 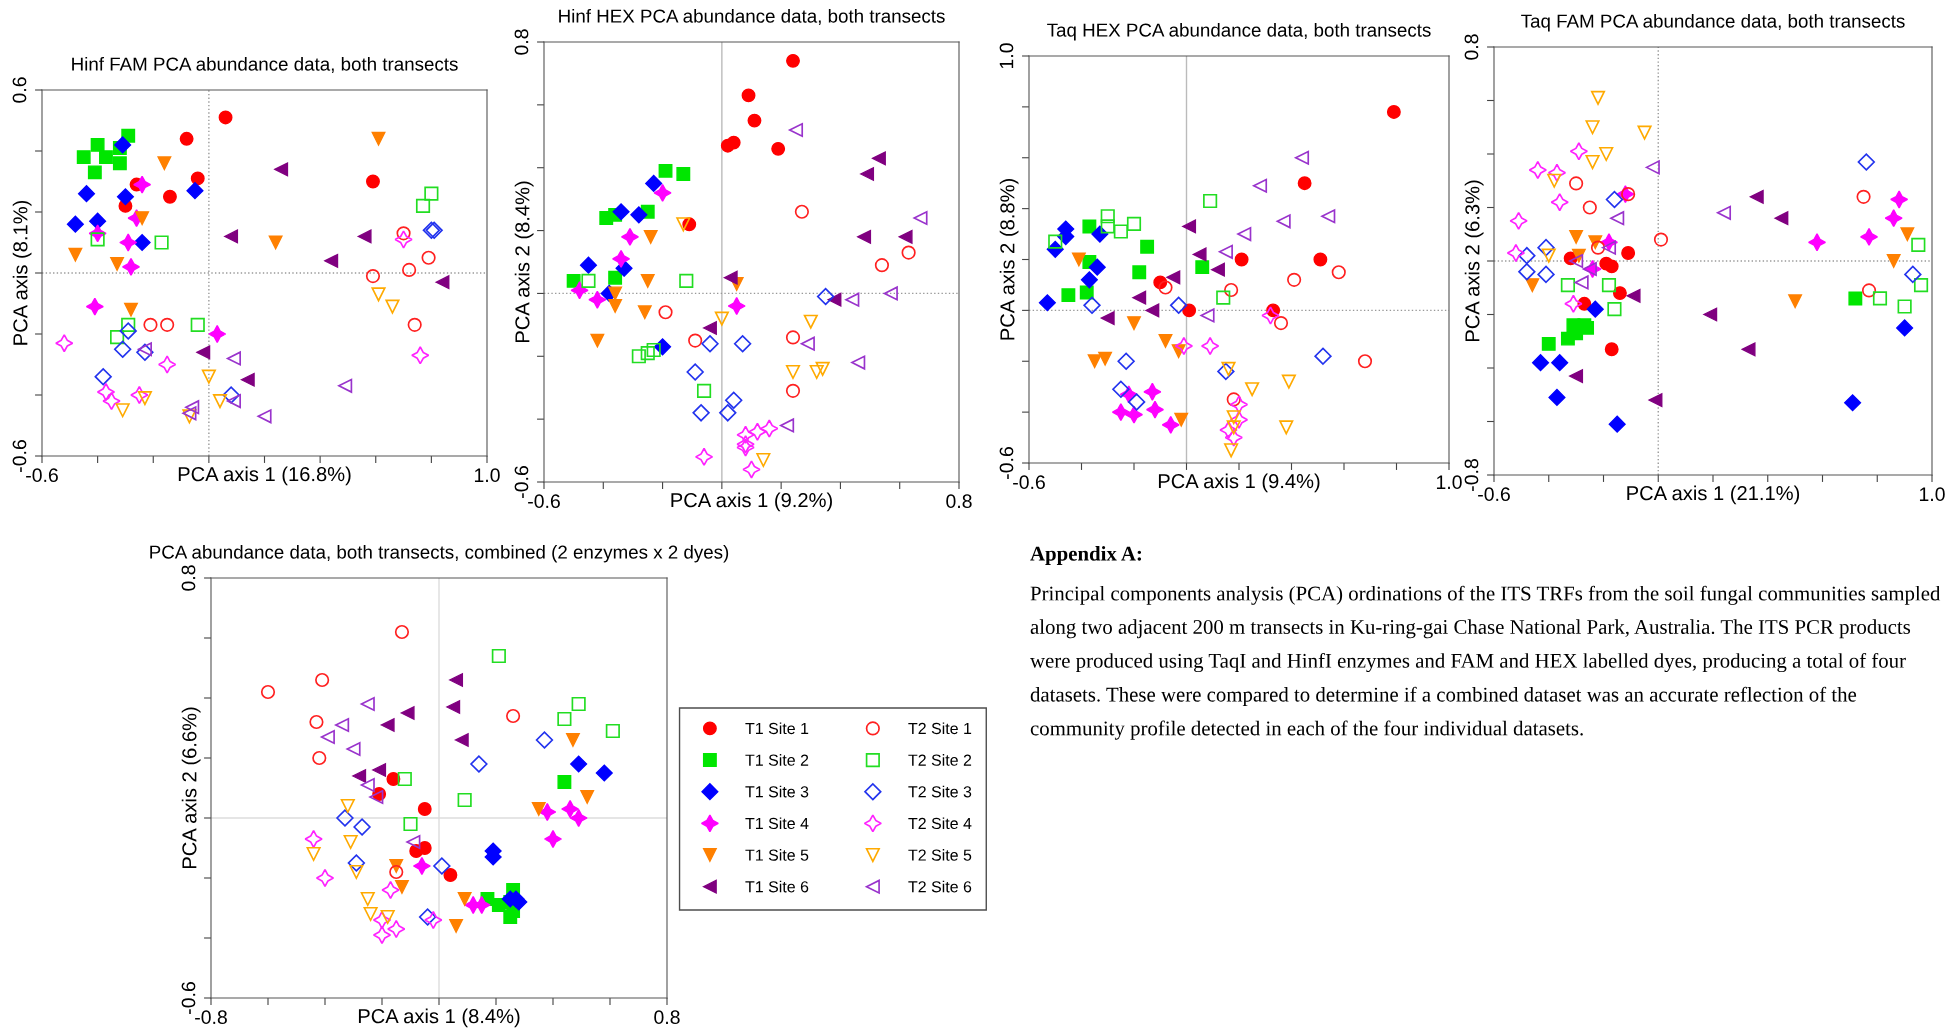 I want to click on legend-label: T2 Site 3, so click(x=940, y=791).